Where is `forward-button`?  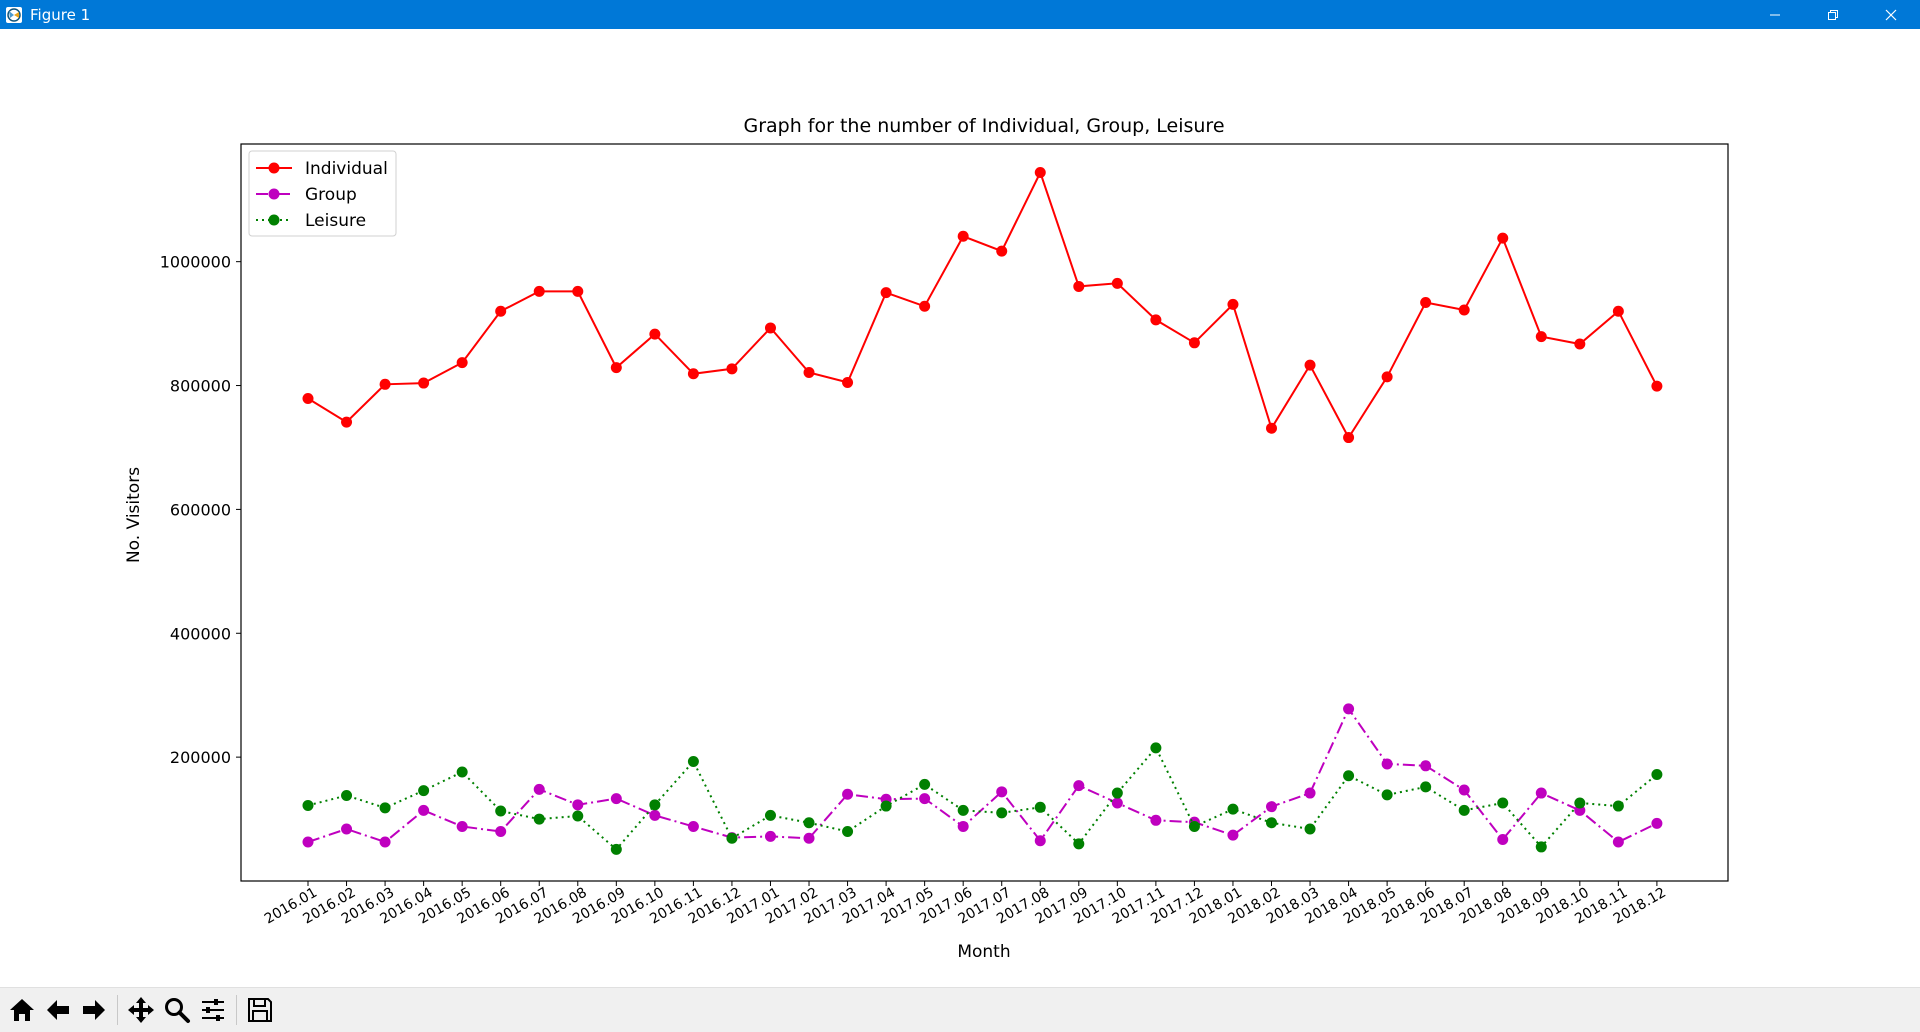 forward-button is located at coordinates (94, 1010).